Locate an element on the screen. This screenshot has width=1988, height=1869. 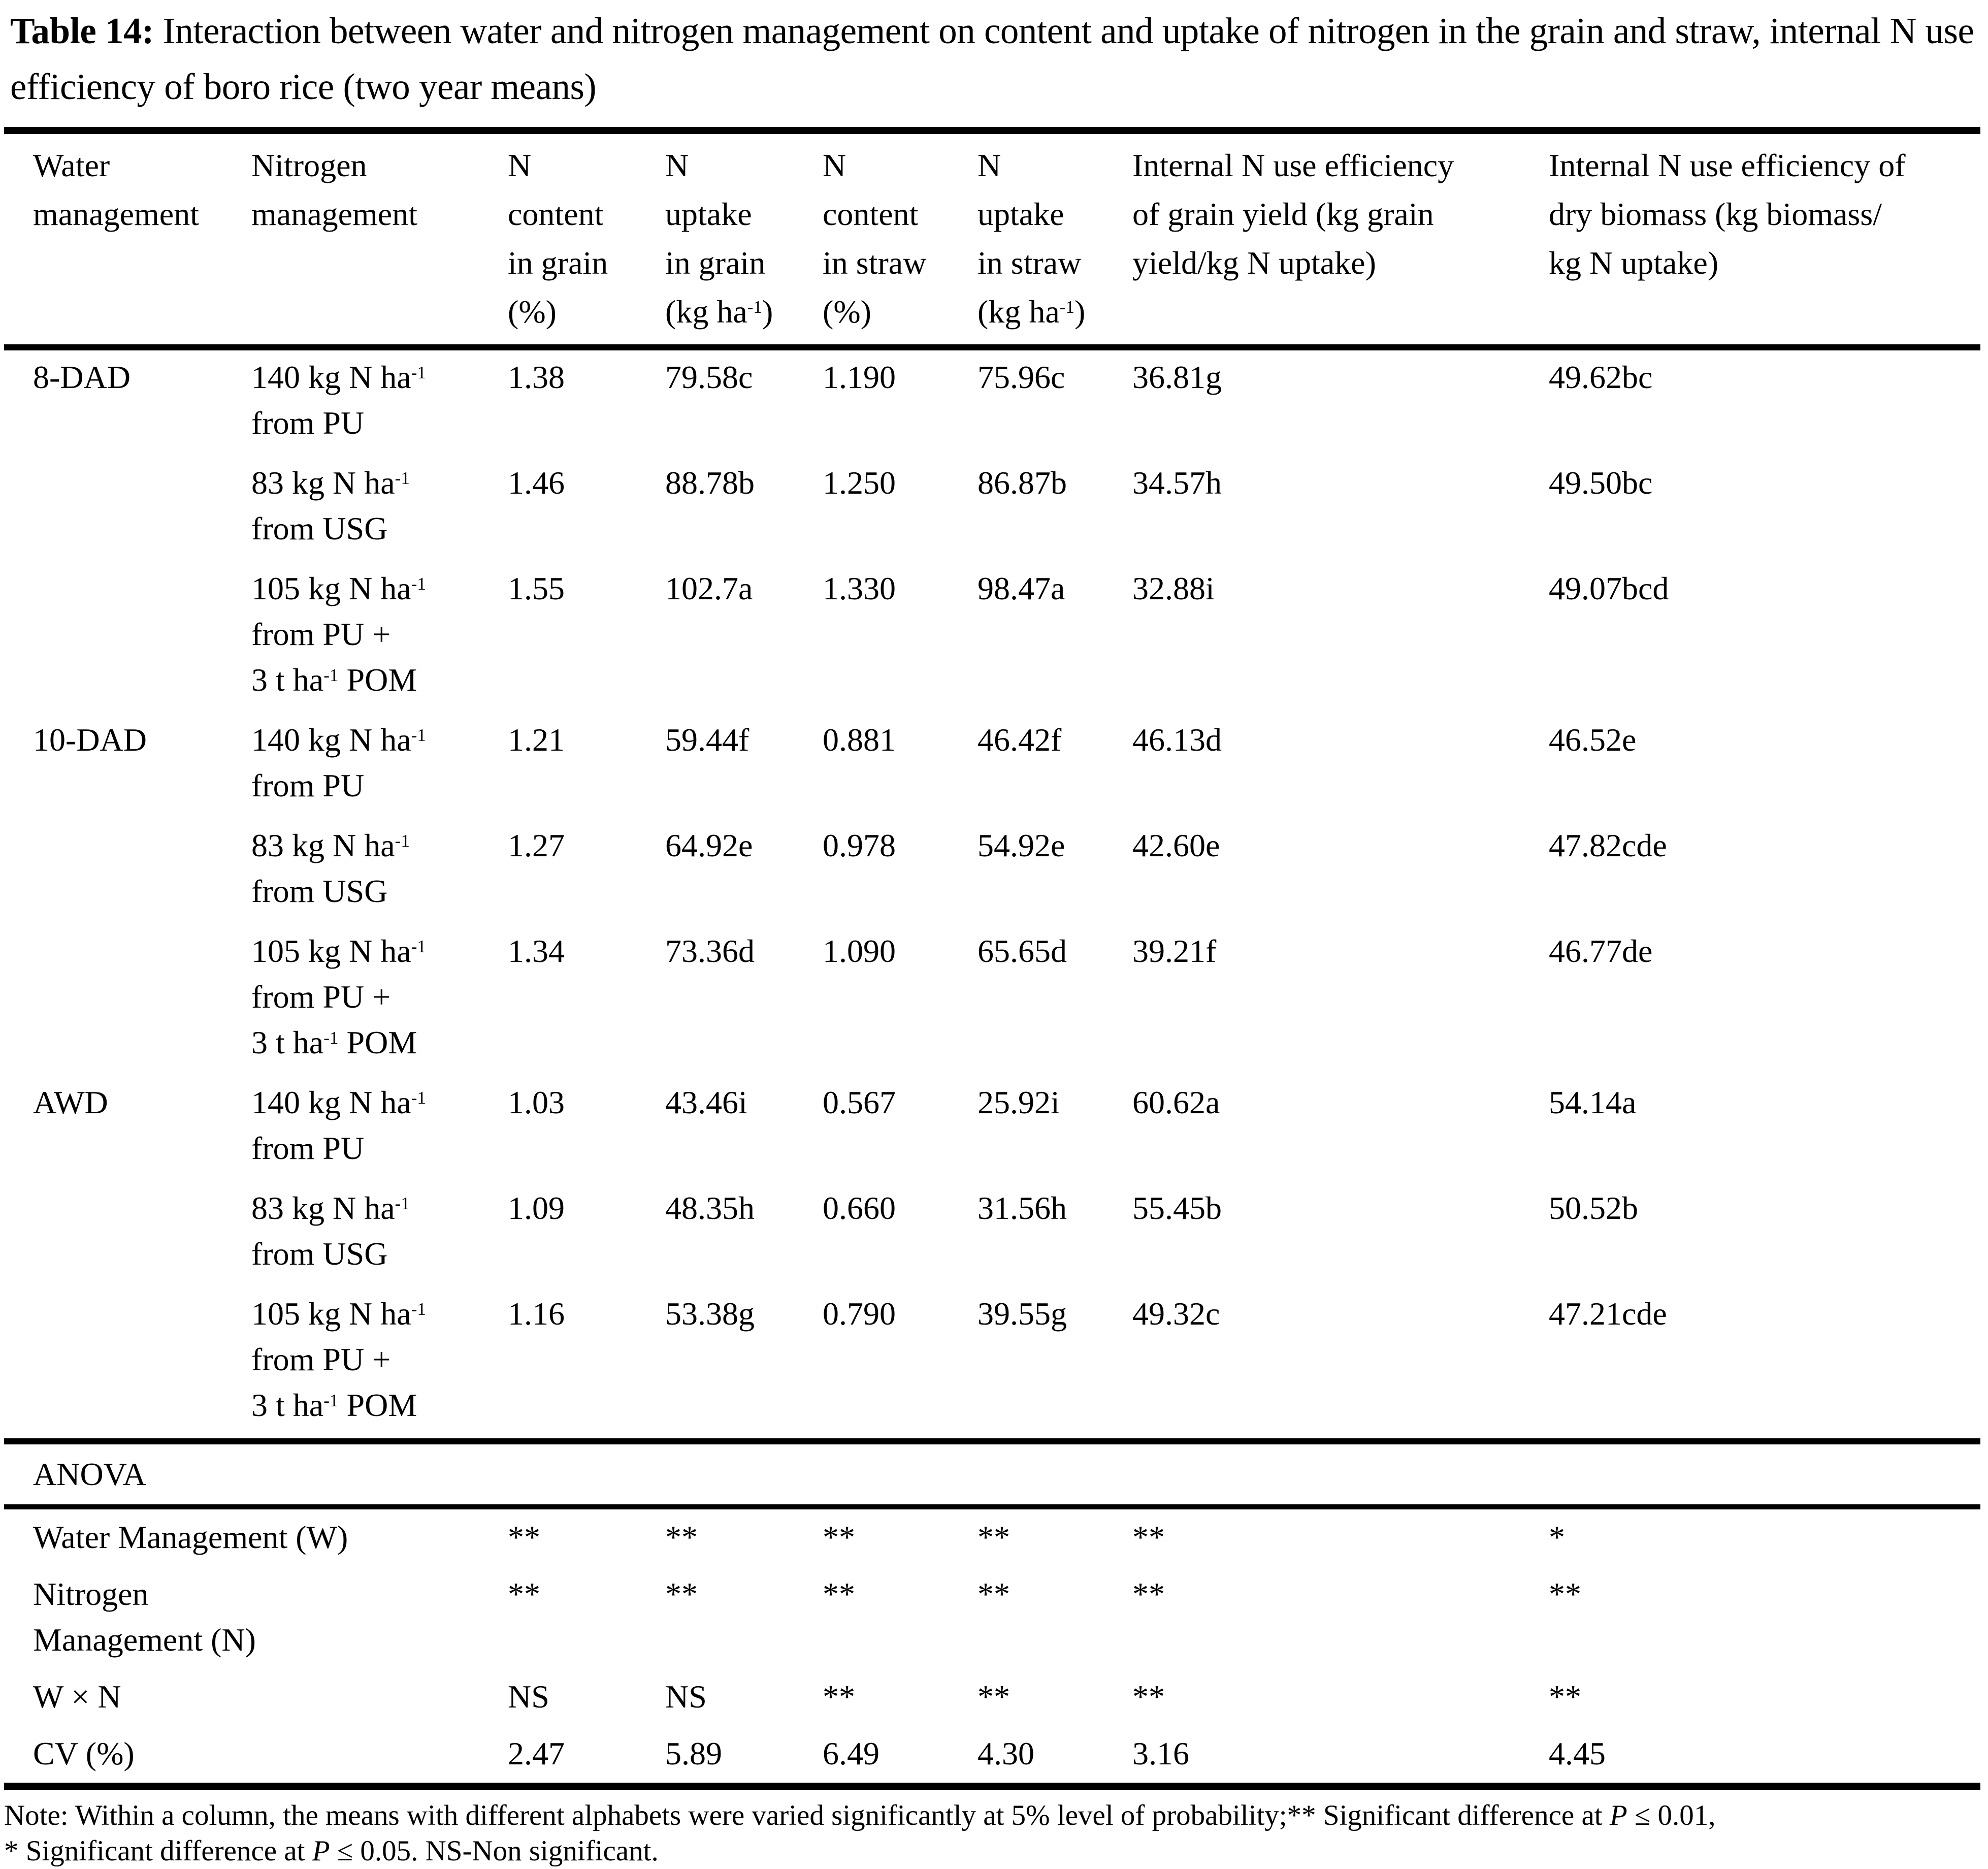
value-cell: 49.62bc is located at coordinates (1601, 377).